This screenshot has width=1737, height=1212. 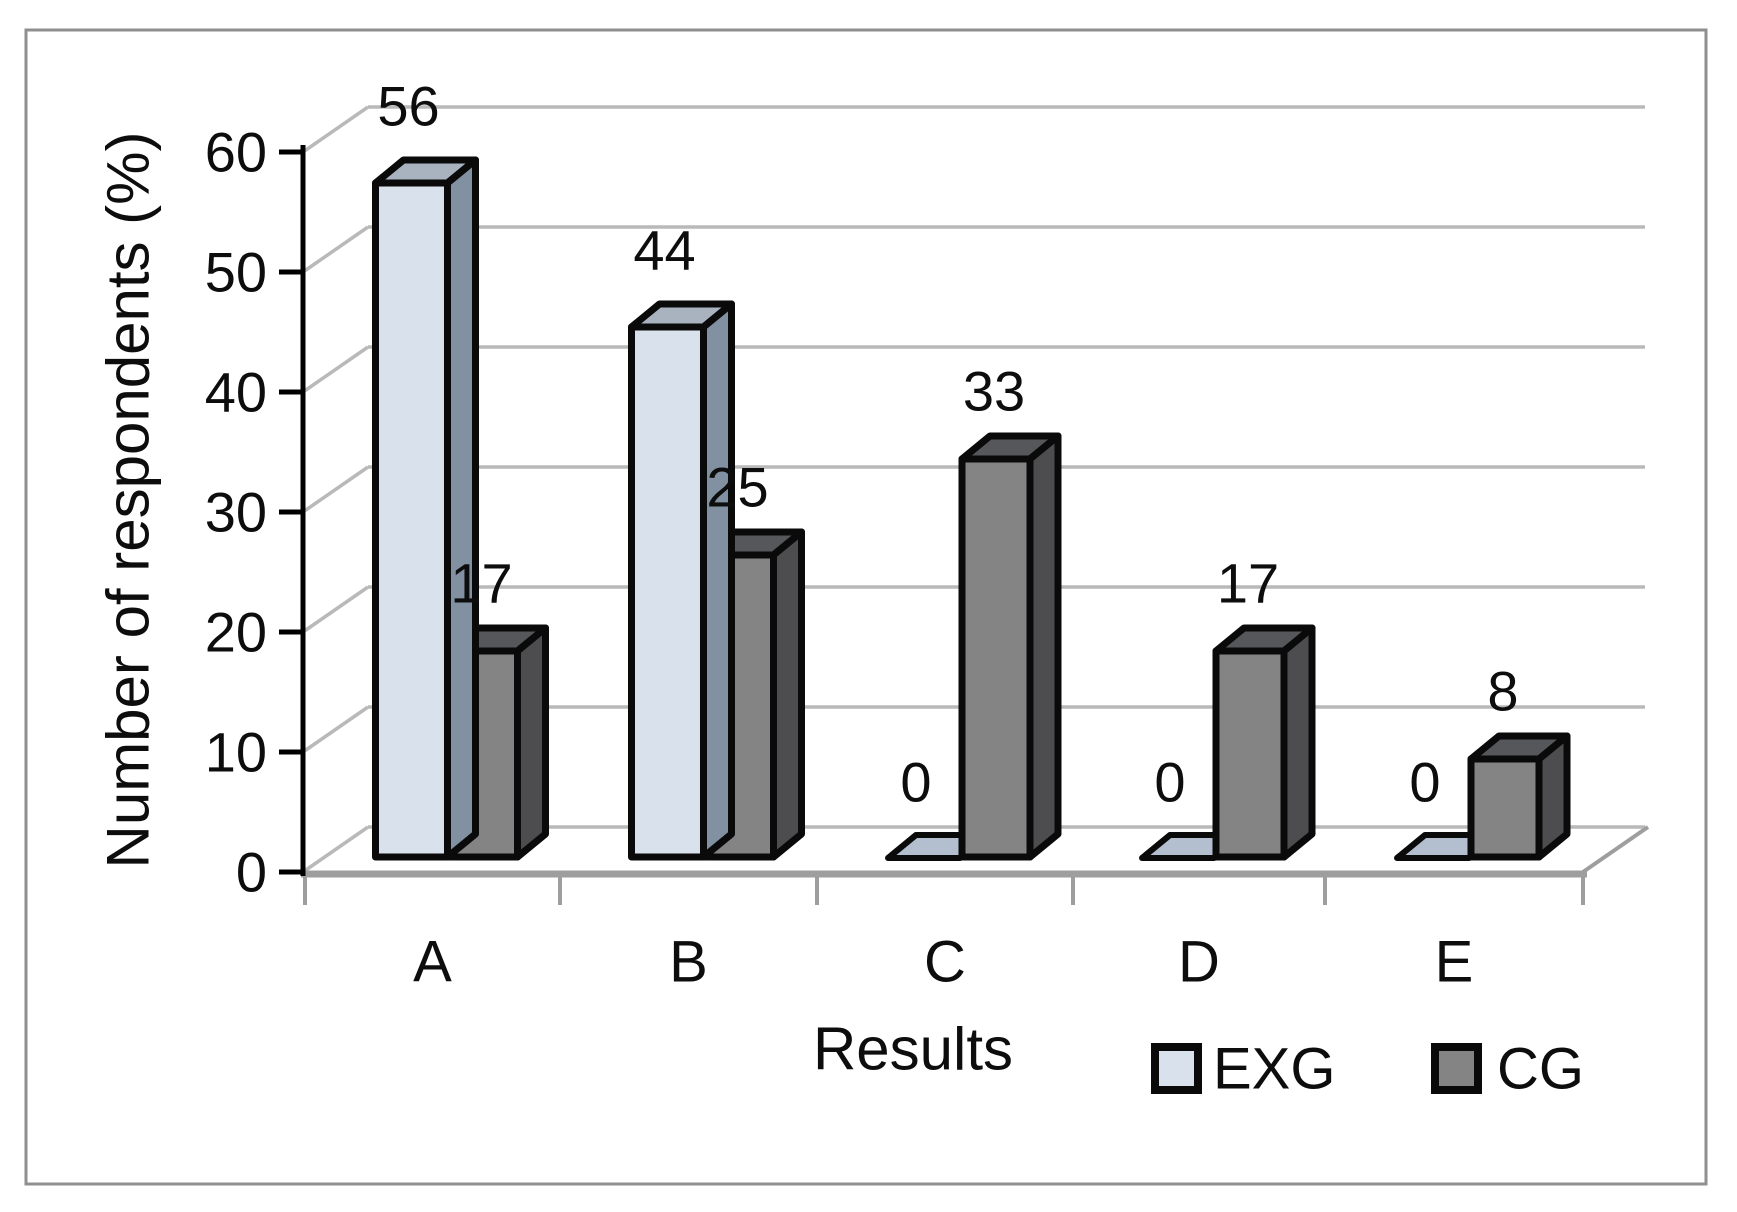 What do you see at coordinates (251, 872) in the screenshot?
I see `y-tick-label: 0` at bounding box center [251, 872].